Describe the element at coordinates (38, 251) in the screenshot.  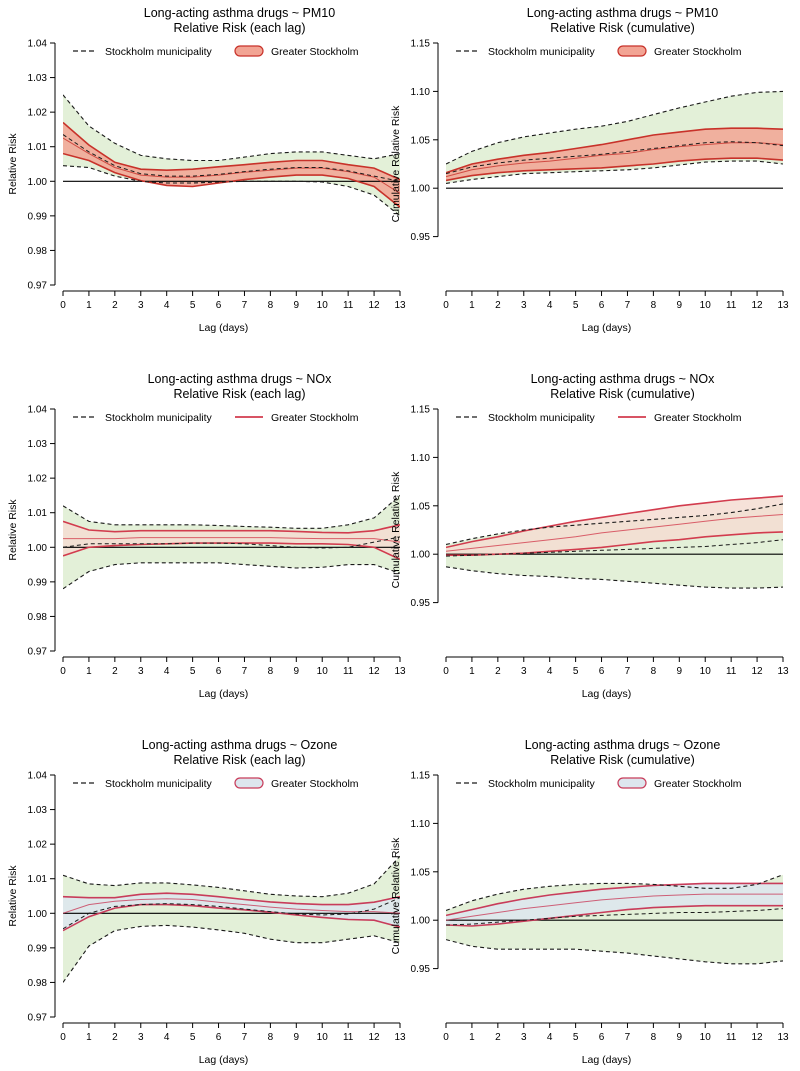
I see `pm10-each-y-tick-label: 0.98` at that location.